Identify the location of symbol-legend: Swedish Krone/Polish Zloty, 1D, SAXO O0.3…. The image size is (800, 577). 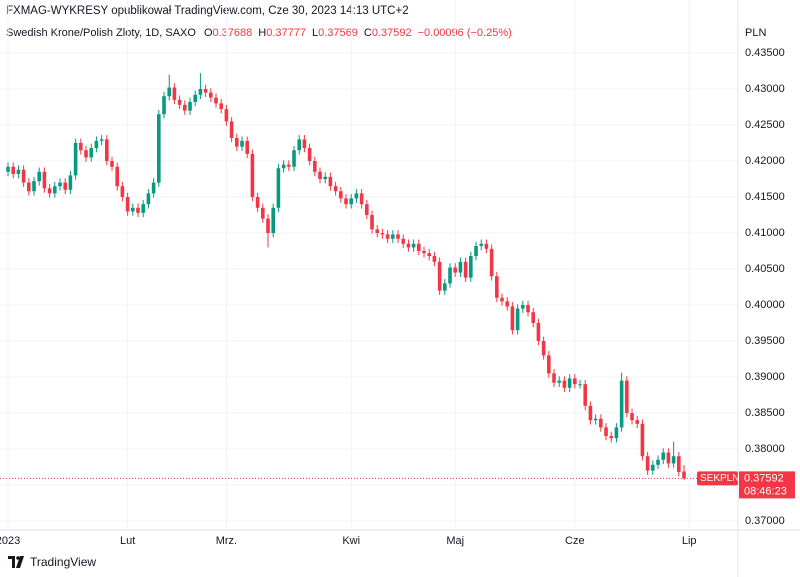
(262, 33).